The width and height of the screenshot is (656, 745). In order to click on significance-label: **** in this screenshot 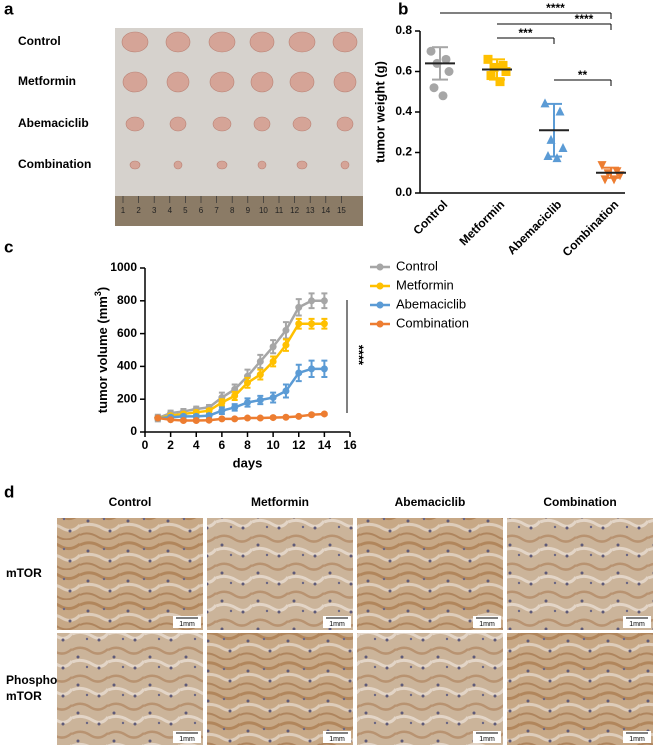, I will do `click(555, 8)`.